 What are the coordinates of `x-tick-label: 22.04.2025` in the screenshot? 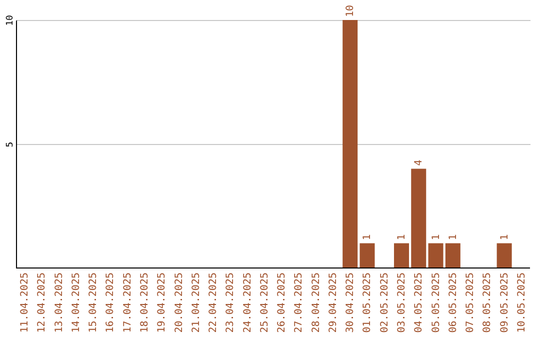 It's located at (214, 302).